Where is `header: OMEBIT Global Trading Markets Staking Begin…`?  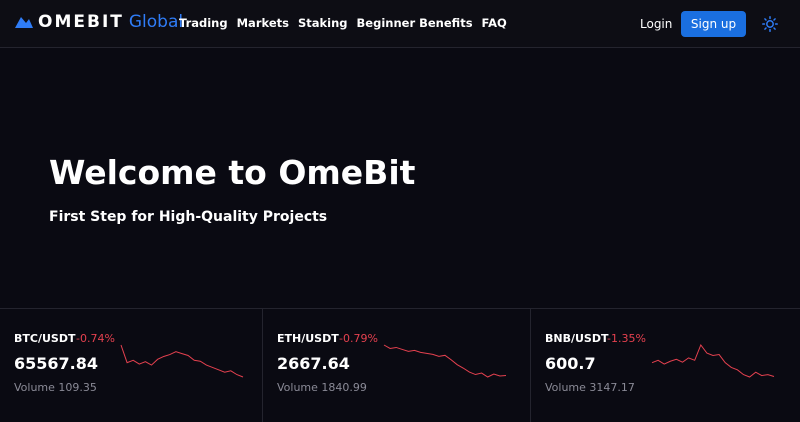 header: OMEBIT Global Trading Markets Staking Begin… is located at coordinates (400, 24).